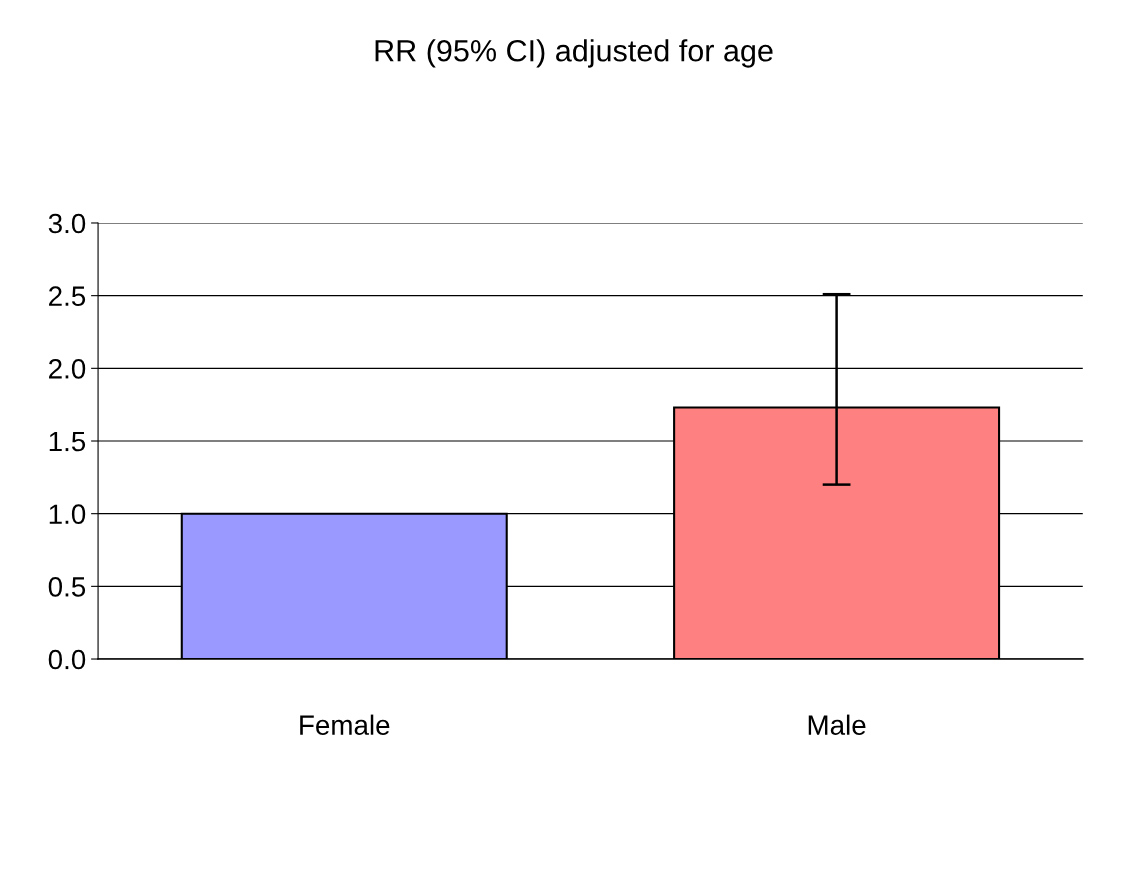 This screenshot has height=870, width=1147. What do you see at coordinates (67, 659) in the screenshot?
I see `y-tick-label: 0.0` at bounding box center [67, 659].